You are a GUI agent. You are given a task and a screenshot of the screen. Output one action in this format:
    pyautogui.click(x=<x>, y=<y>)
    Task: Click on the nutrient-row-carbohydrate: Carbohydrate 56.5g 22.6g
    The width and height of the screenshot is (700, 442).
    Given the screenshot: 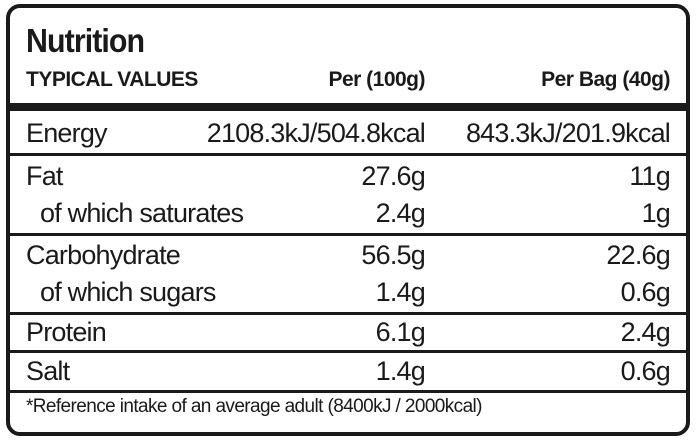 What is the action you would take?
    pyautogui.click(x=348, y=255)
    